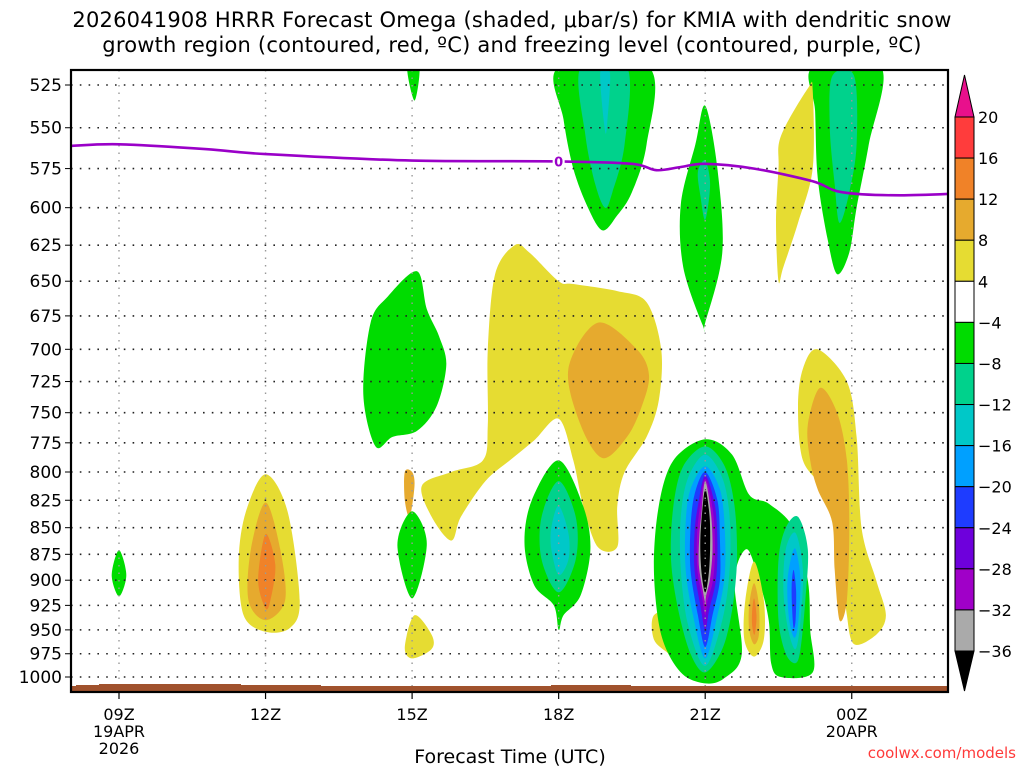 This screenshot has height=768, width=1024. Describe the element at coordinates (995, 487) in the screenshot. I see `colorbar-tick-label: −20` at that location.